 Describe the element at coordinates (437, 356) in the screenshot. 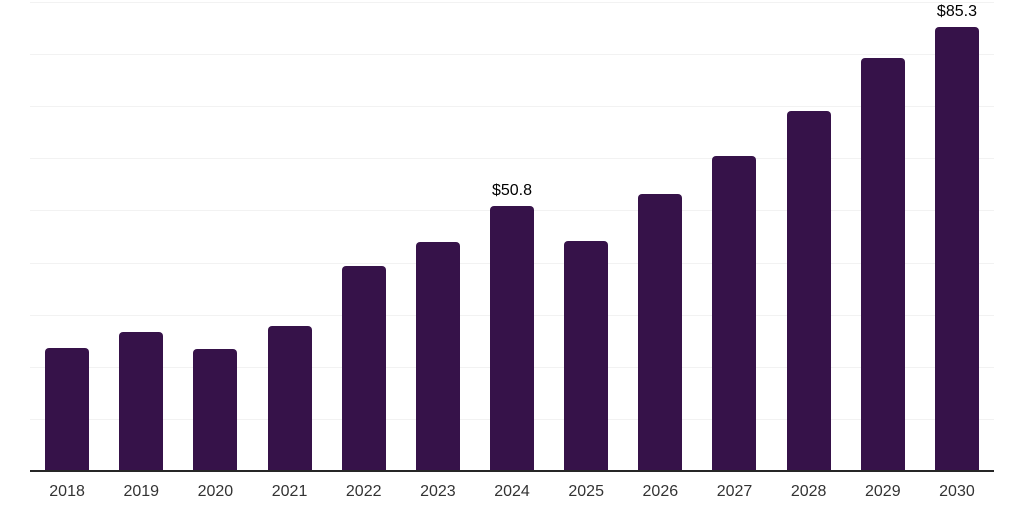

I see `bar-2023` at that location.